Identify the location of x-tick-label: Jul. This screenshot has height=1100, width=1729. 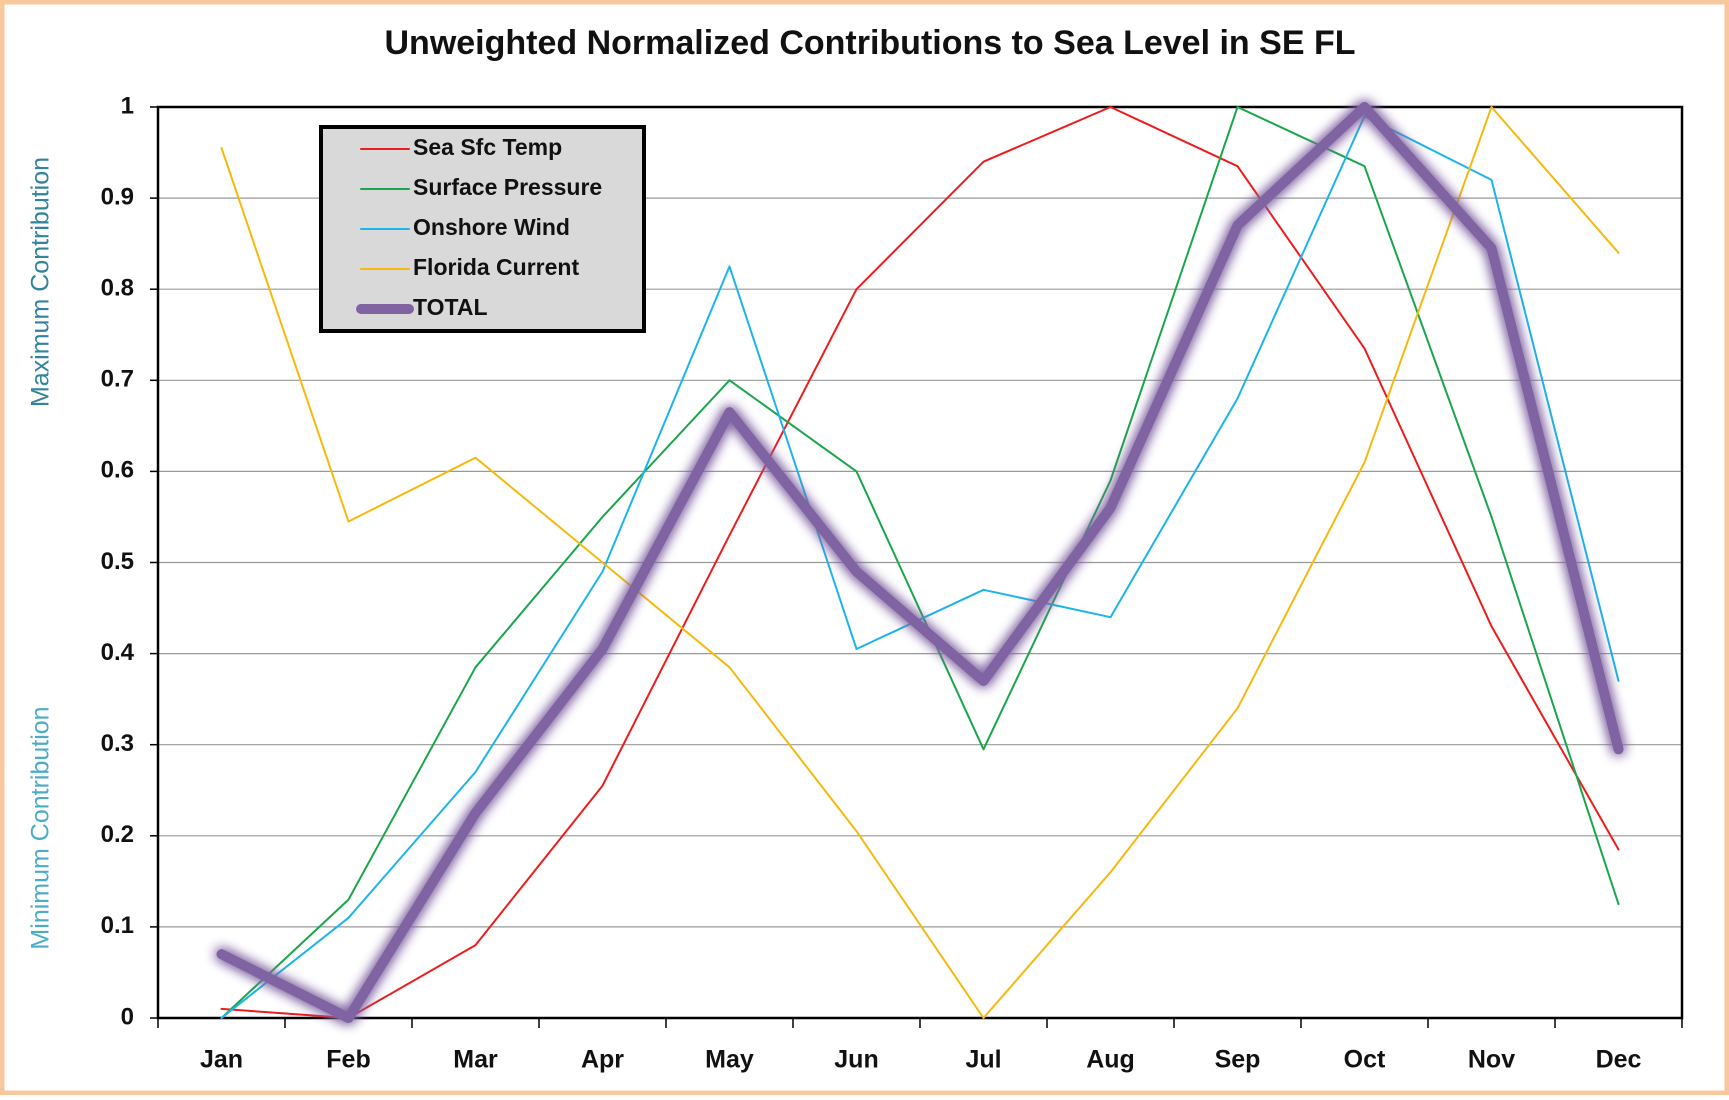
(983, 1060).